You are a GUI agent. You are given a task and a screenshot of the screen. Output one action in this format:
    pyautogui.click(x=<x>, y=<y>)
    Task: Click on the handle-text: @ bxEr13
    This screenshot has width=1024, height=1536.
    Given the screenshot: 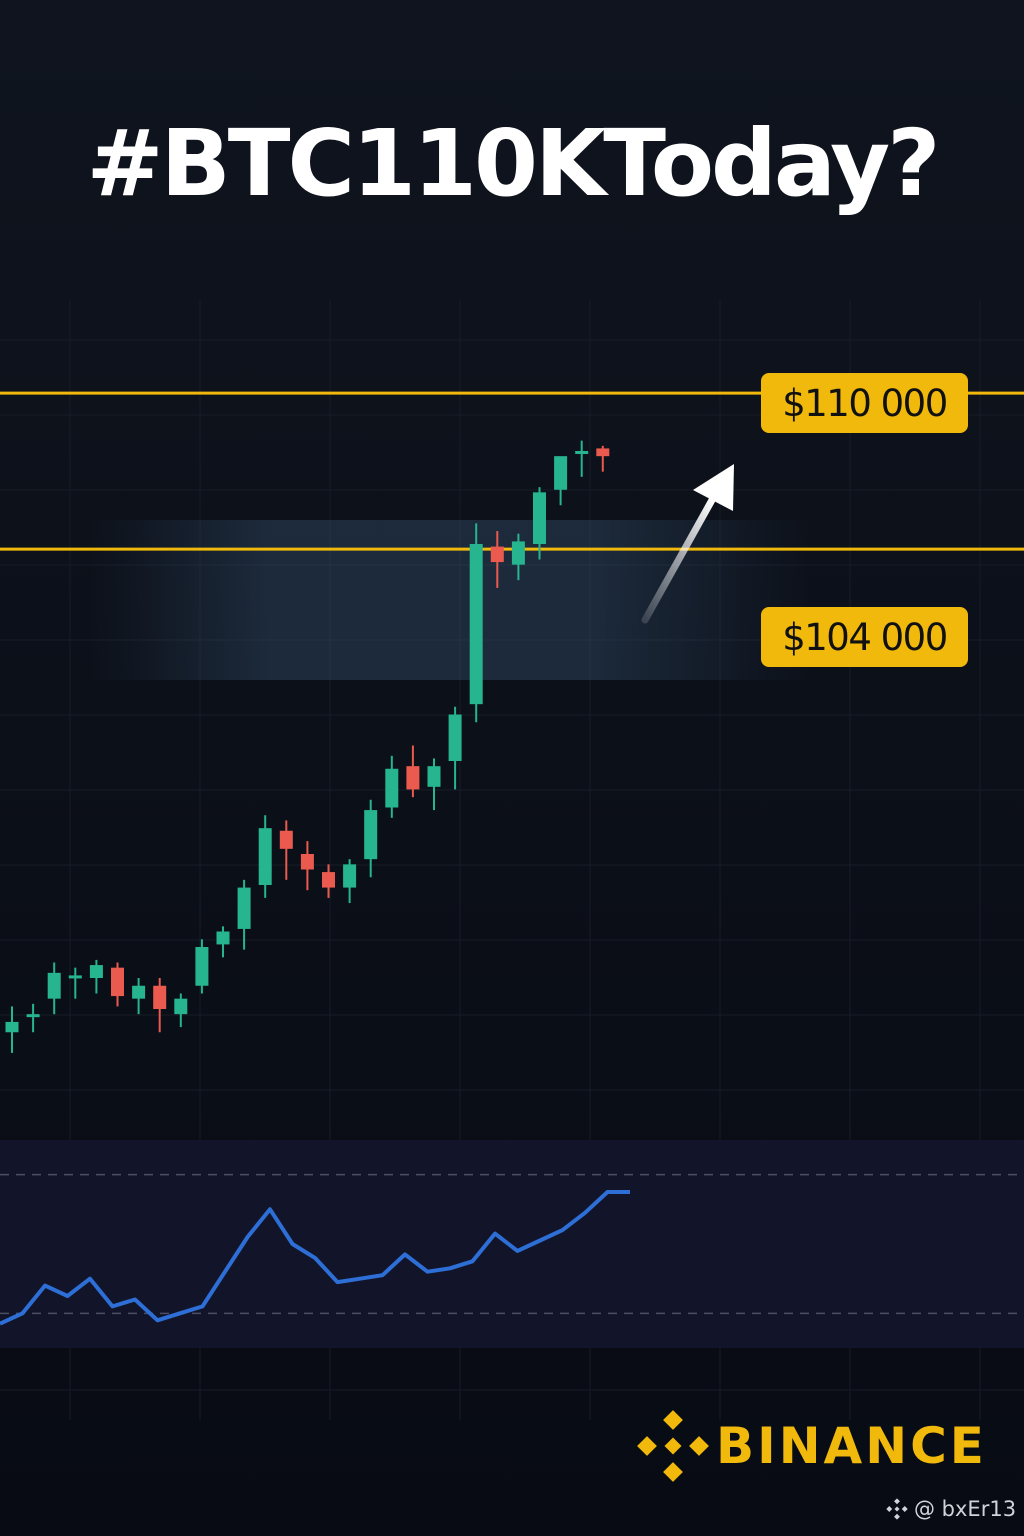 What is the action you would take?
    pyautogui.click(x=965, y=1509)
    